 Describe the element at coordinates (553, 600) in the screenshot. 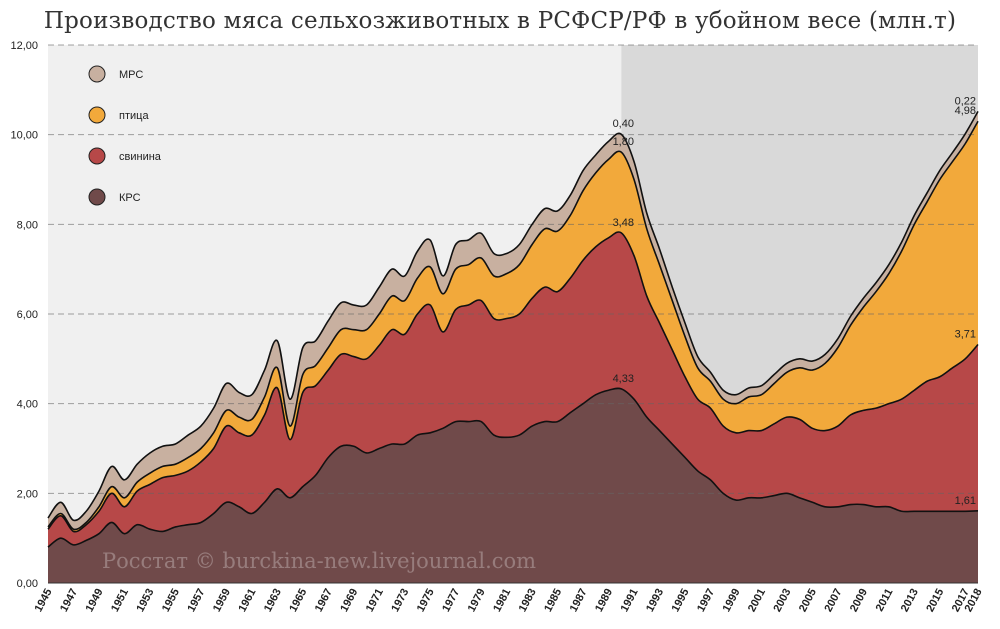

I see `x-tick-label: 1985` at that location.